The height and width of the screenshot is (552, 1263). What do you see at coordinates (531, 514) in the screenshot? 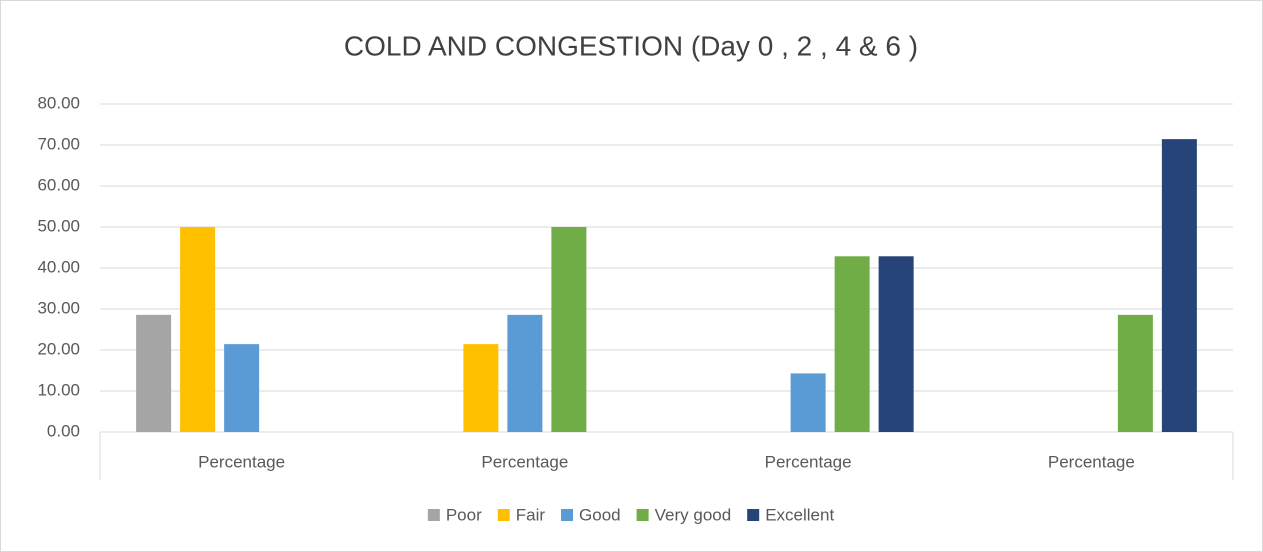
I see `legend-label: Fair` at bounding box center [531, 514].